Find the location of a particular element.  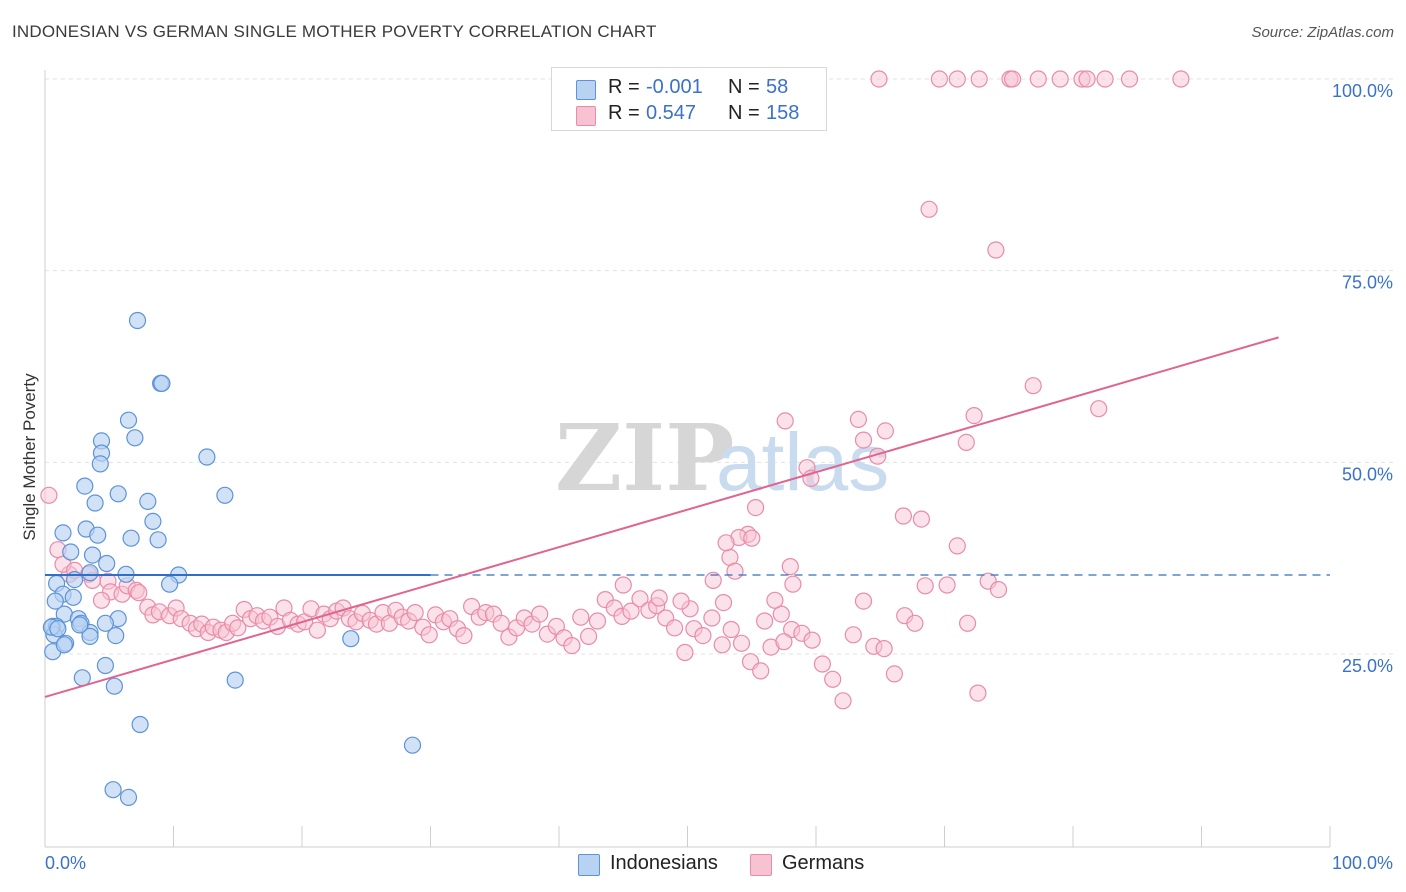

y-axis-label: Single Mother Poverty is located at coordinates (29, 457).